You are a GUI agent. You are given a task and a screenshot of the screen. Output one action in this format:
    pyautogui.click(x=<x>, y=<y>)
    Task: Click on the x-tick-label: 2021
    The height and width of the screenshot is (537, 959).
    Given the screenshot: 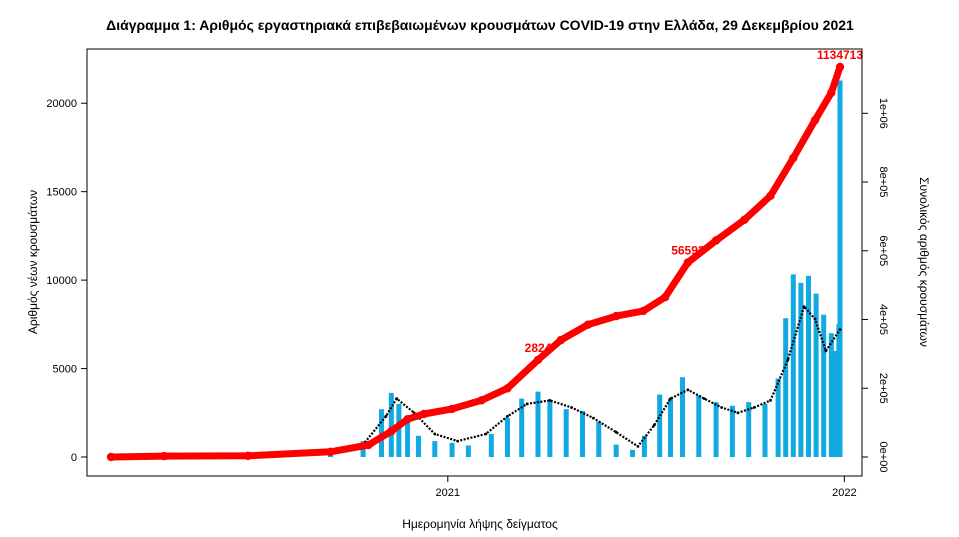 What is the action you would take?
    pyautogui.click(x=448, y=493)
    